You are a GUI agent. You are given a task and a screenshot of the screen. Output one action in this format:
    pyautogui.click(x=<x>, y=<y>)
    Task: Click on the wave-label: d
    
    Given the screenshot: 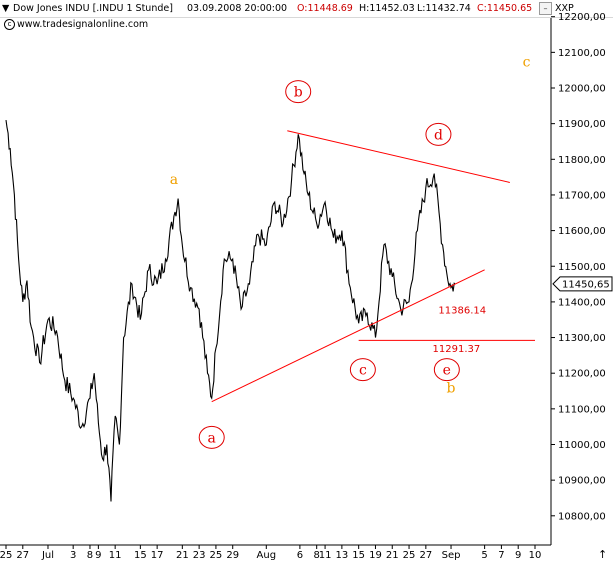 What is the action you would take?
    pyautogui.click(x=438, y=135)
    